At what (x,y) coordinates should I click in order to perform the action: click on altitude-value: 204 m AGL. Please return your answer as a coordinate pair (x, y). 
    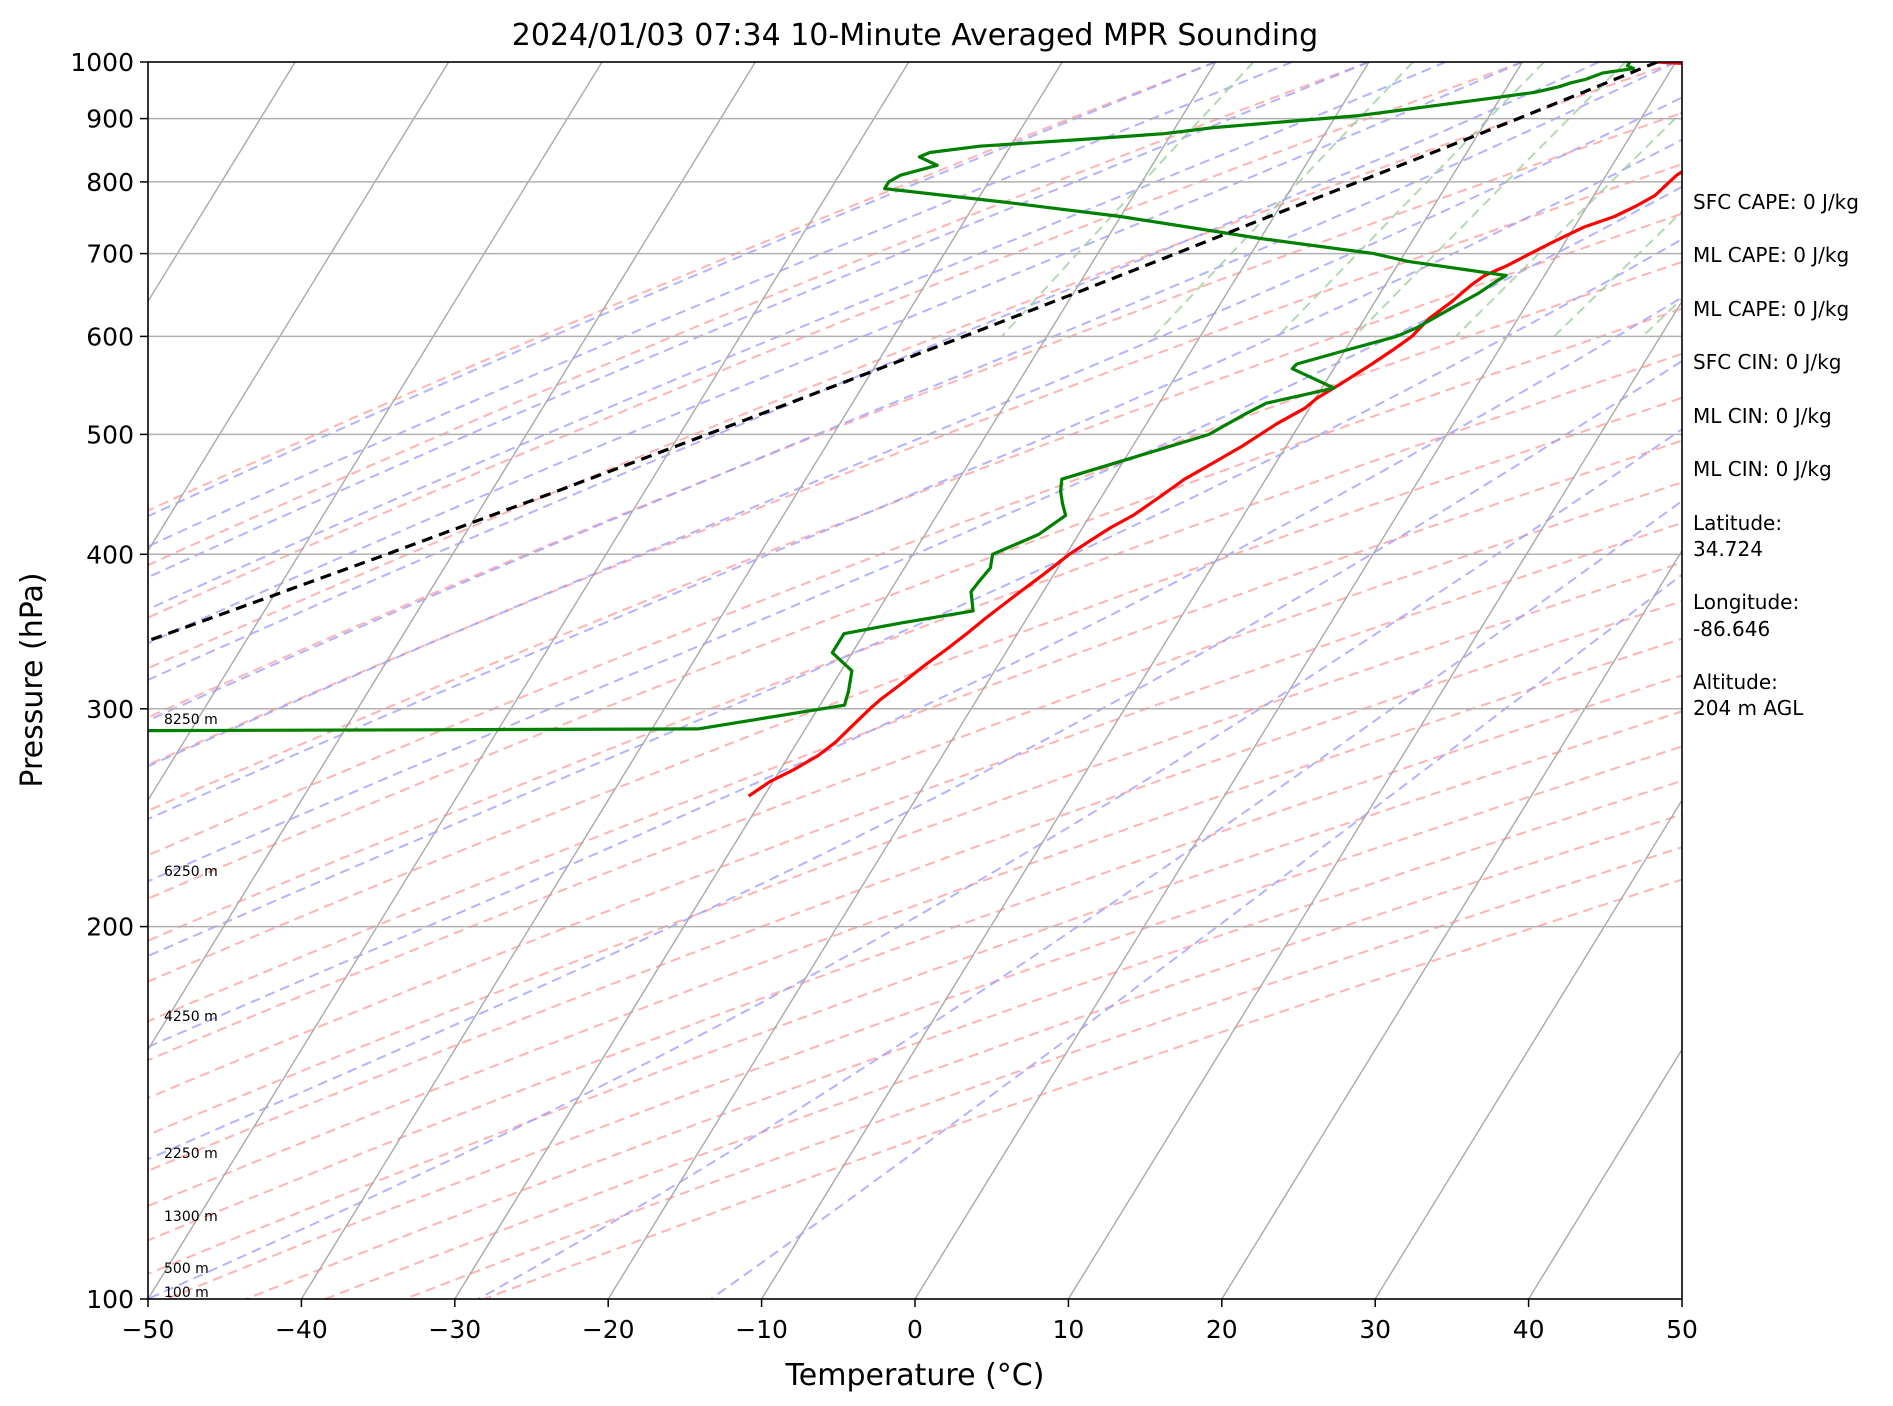
    Looking at the image, I should click on (1748, 708).